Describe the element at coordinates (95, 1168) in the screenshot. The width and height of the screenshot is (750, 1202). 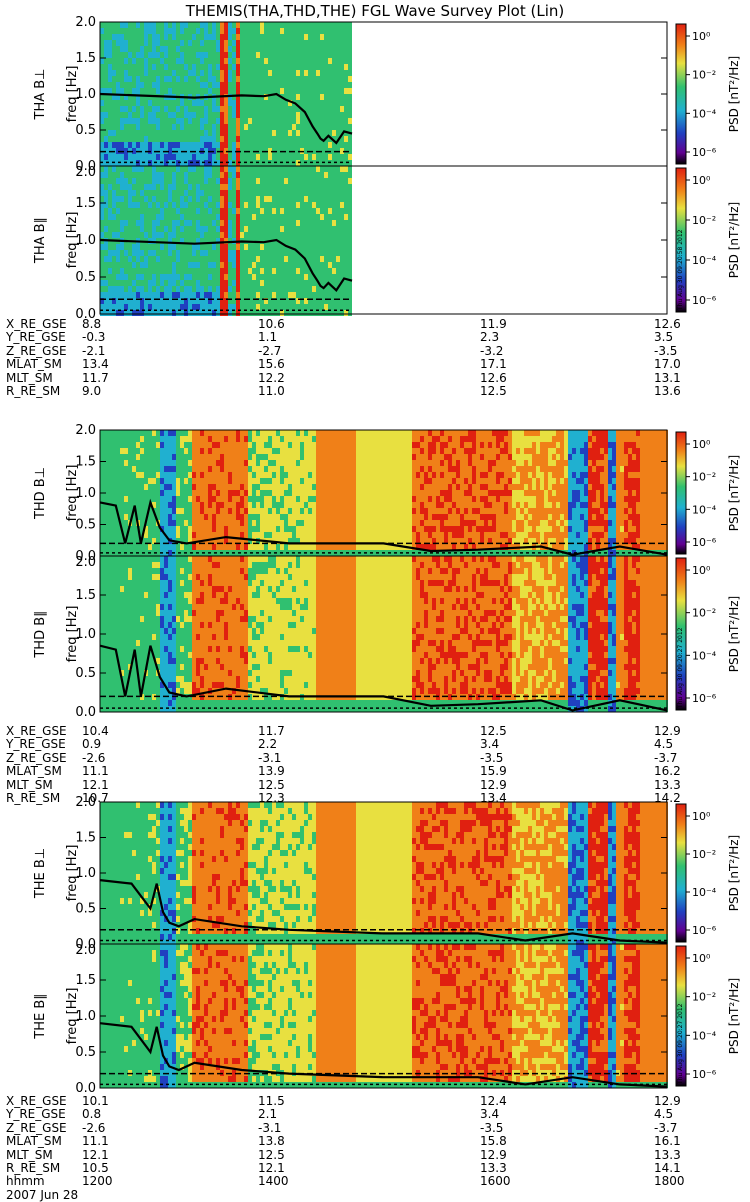
I see `ephemeris-value: 10.5` at that location.